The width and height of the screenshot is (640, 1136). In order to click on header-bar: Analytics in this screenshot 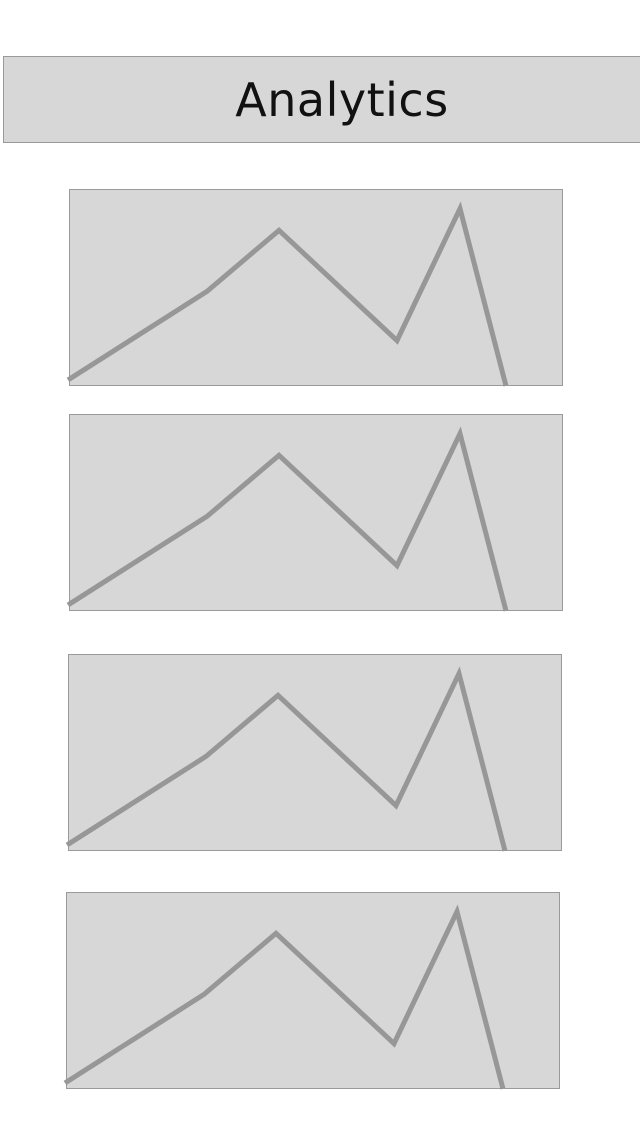, I will do `click(321, 99)`.